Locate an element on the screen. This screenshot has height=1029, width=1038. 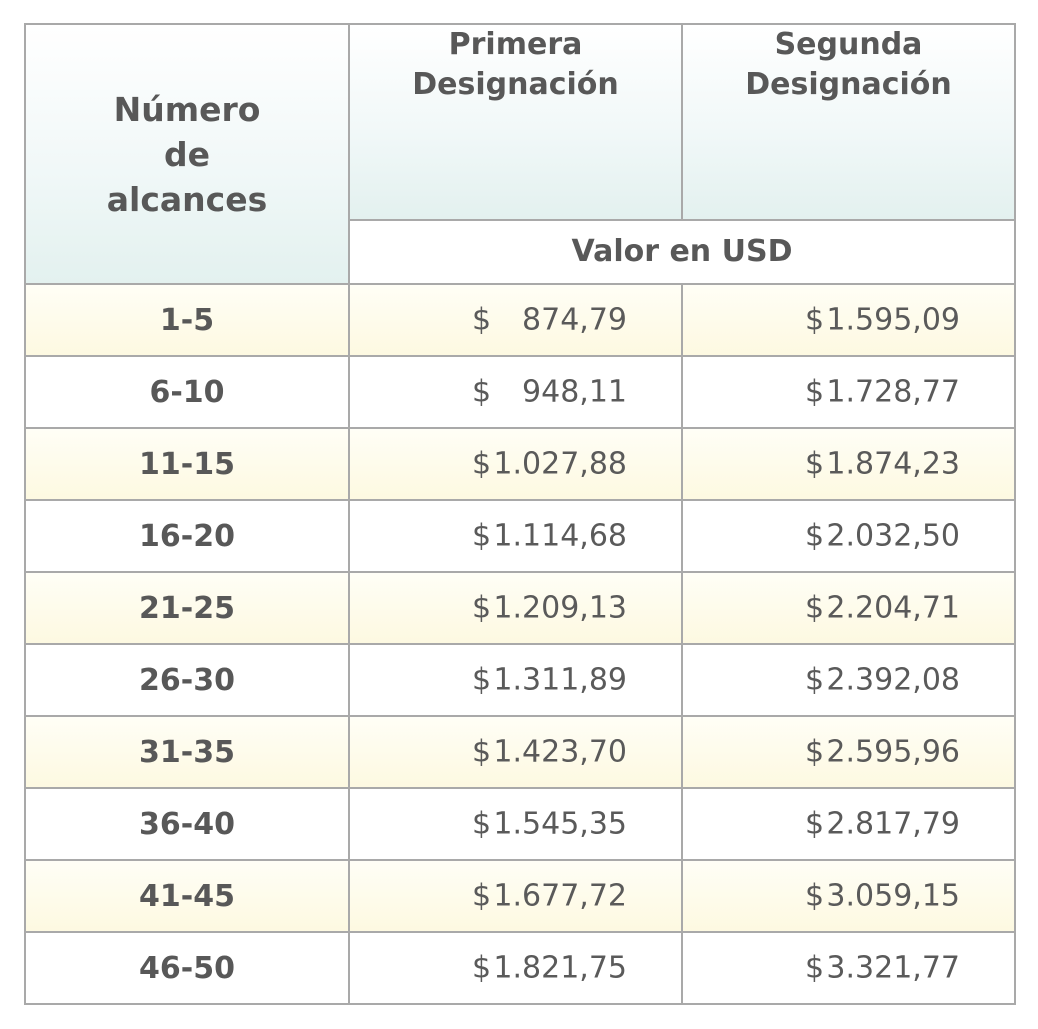
amount-value: 1.027,88 is located at coordinates (560, 464).